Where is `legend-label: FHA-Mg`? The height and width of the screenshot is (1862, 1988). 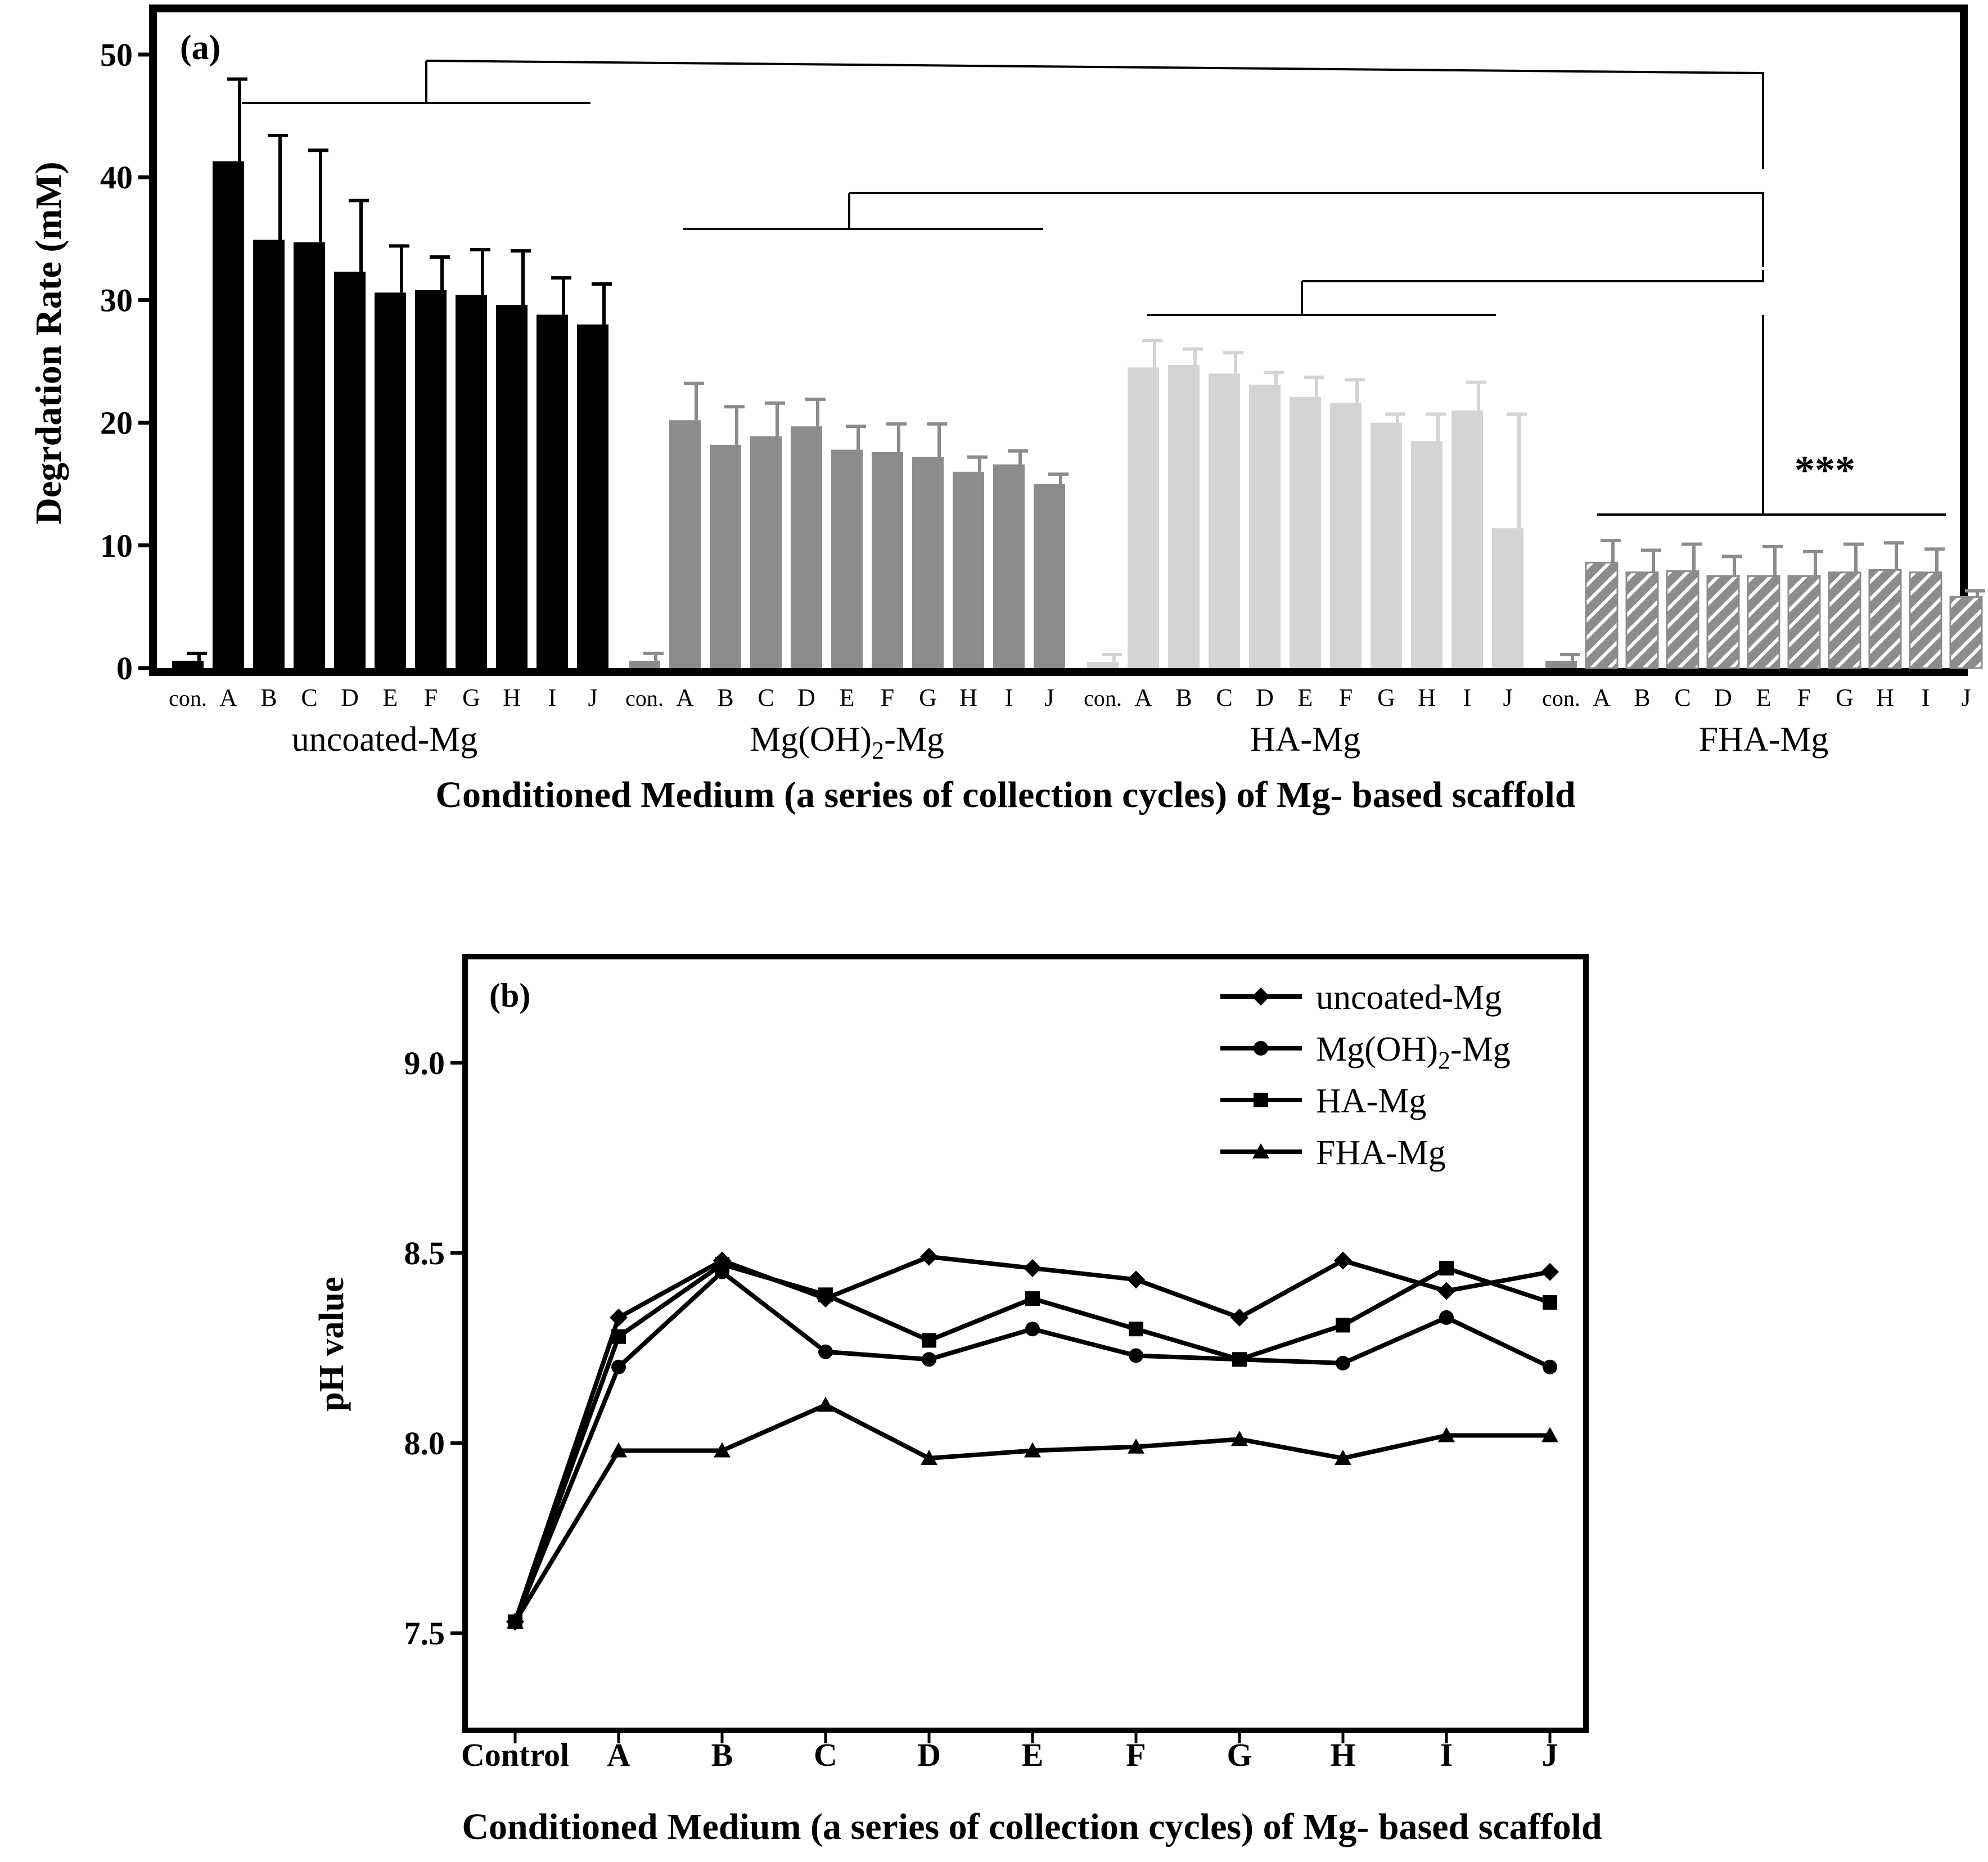 legend-label: FHA-Mg is located at coordinates (1381, 1153).